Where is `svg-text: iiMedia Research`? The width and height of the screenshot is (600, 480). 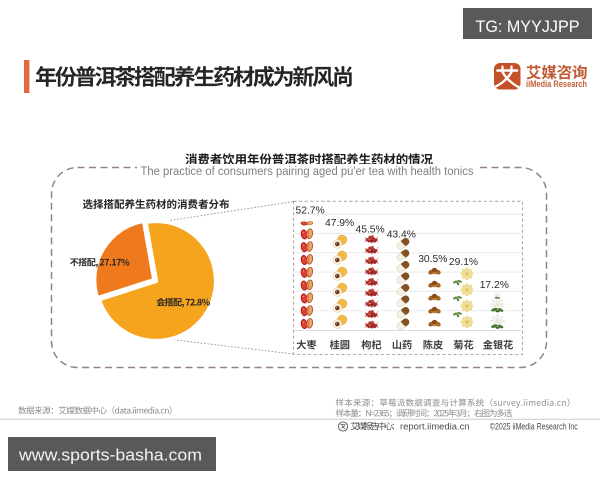 svg-text: iiMedia Research is located at coordinates (556, 84).